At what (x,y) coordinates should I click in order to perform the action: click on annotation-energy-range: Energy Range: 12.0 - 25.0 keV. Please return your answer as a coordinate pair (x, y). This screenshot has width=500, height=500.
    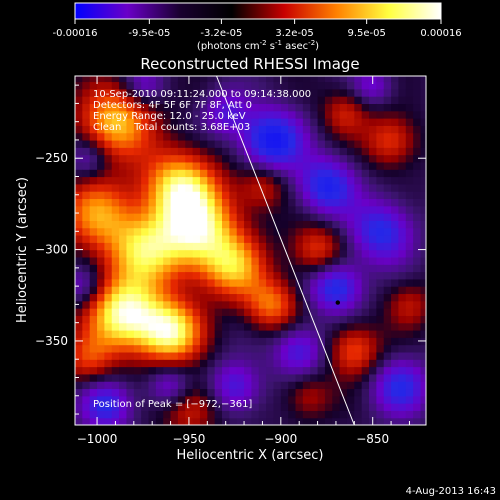
    Looking at the image, I should click on (169, 116).